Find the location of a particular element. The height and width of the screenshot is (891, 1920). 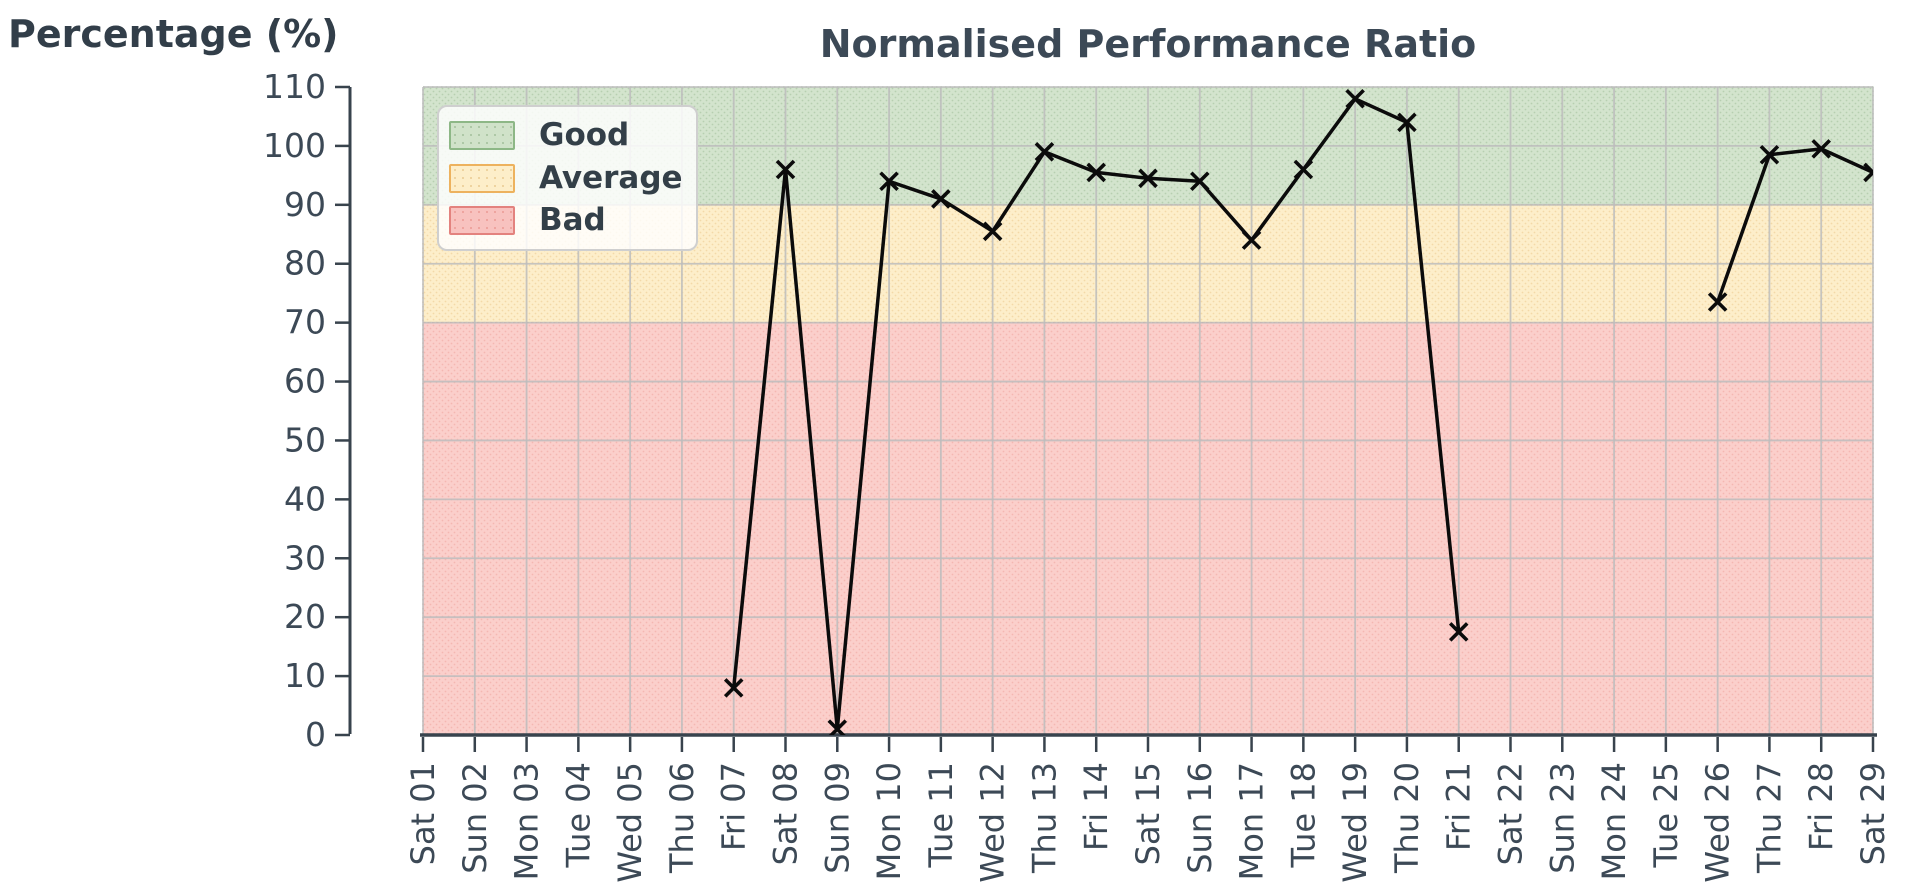

y-tick-label: 20 is located at coordinates (305, 616).